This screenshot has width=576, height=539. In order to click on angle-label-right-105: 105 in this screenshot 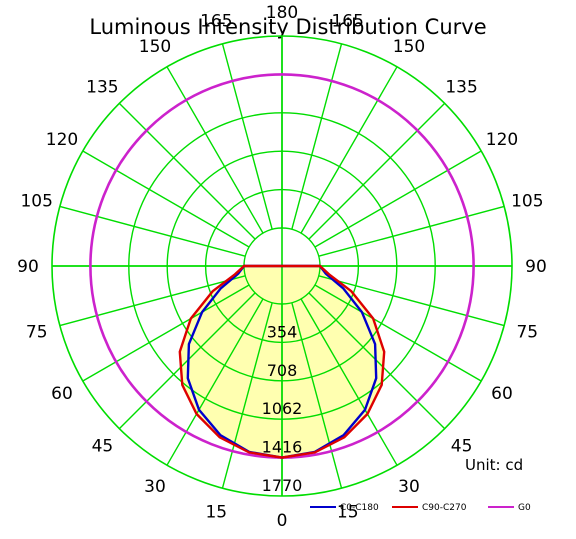, I will do `click(527, 201)`.